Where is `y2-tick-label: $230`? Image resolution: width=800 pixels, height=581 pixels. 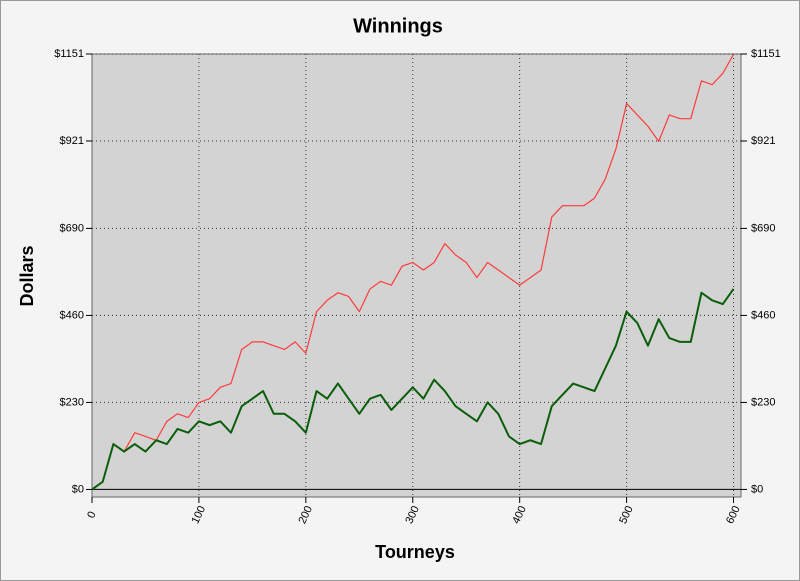 y2-tick-label: $230 is located at coordinates (763, 402).